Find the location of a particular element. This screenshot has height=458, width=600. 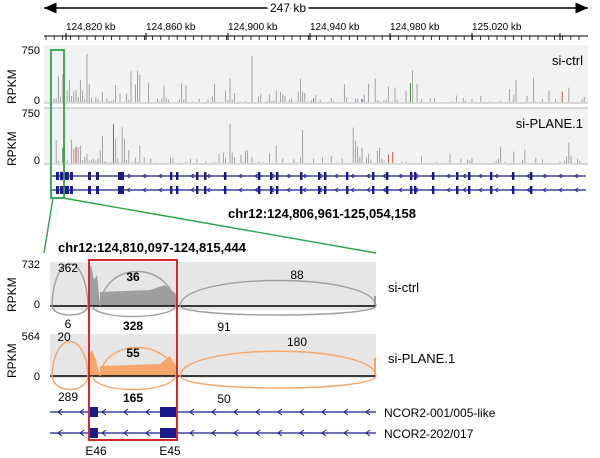

junction-count: 50 is located at coordinates (224, 399).